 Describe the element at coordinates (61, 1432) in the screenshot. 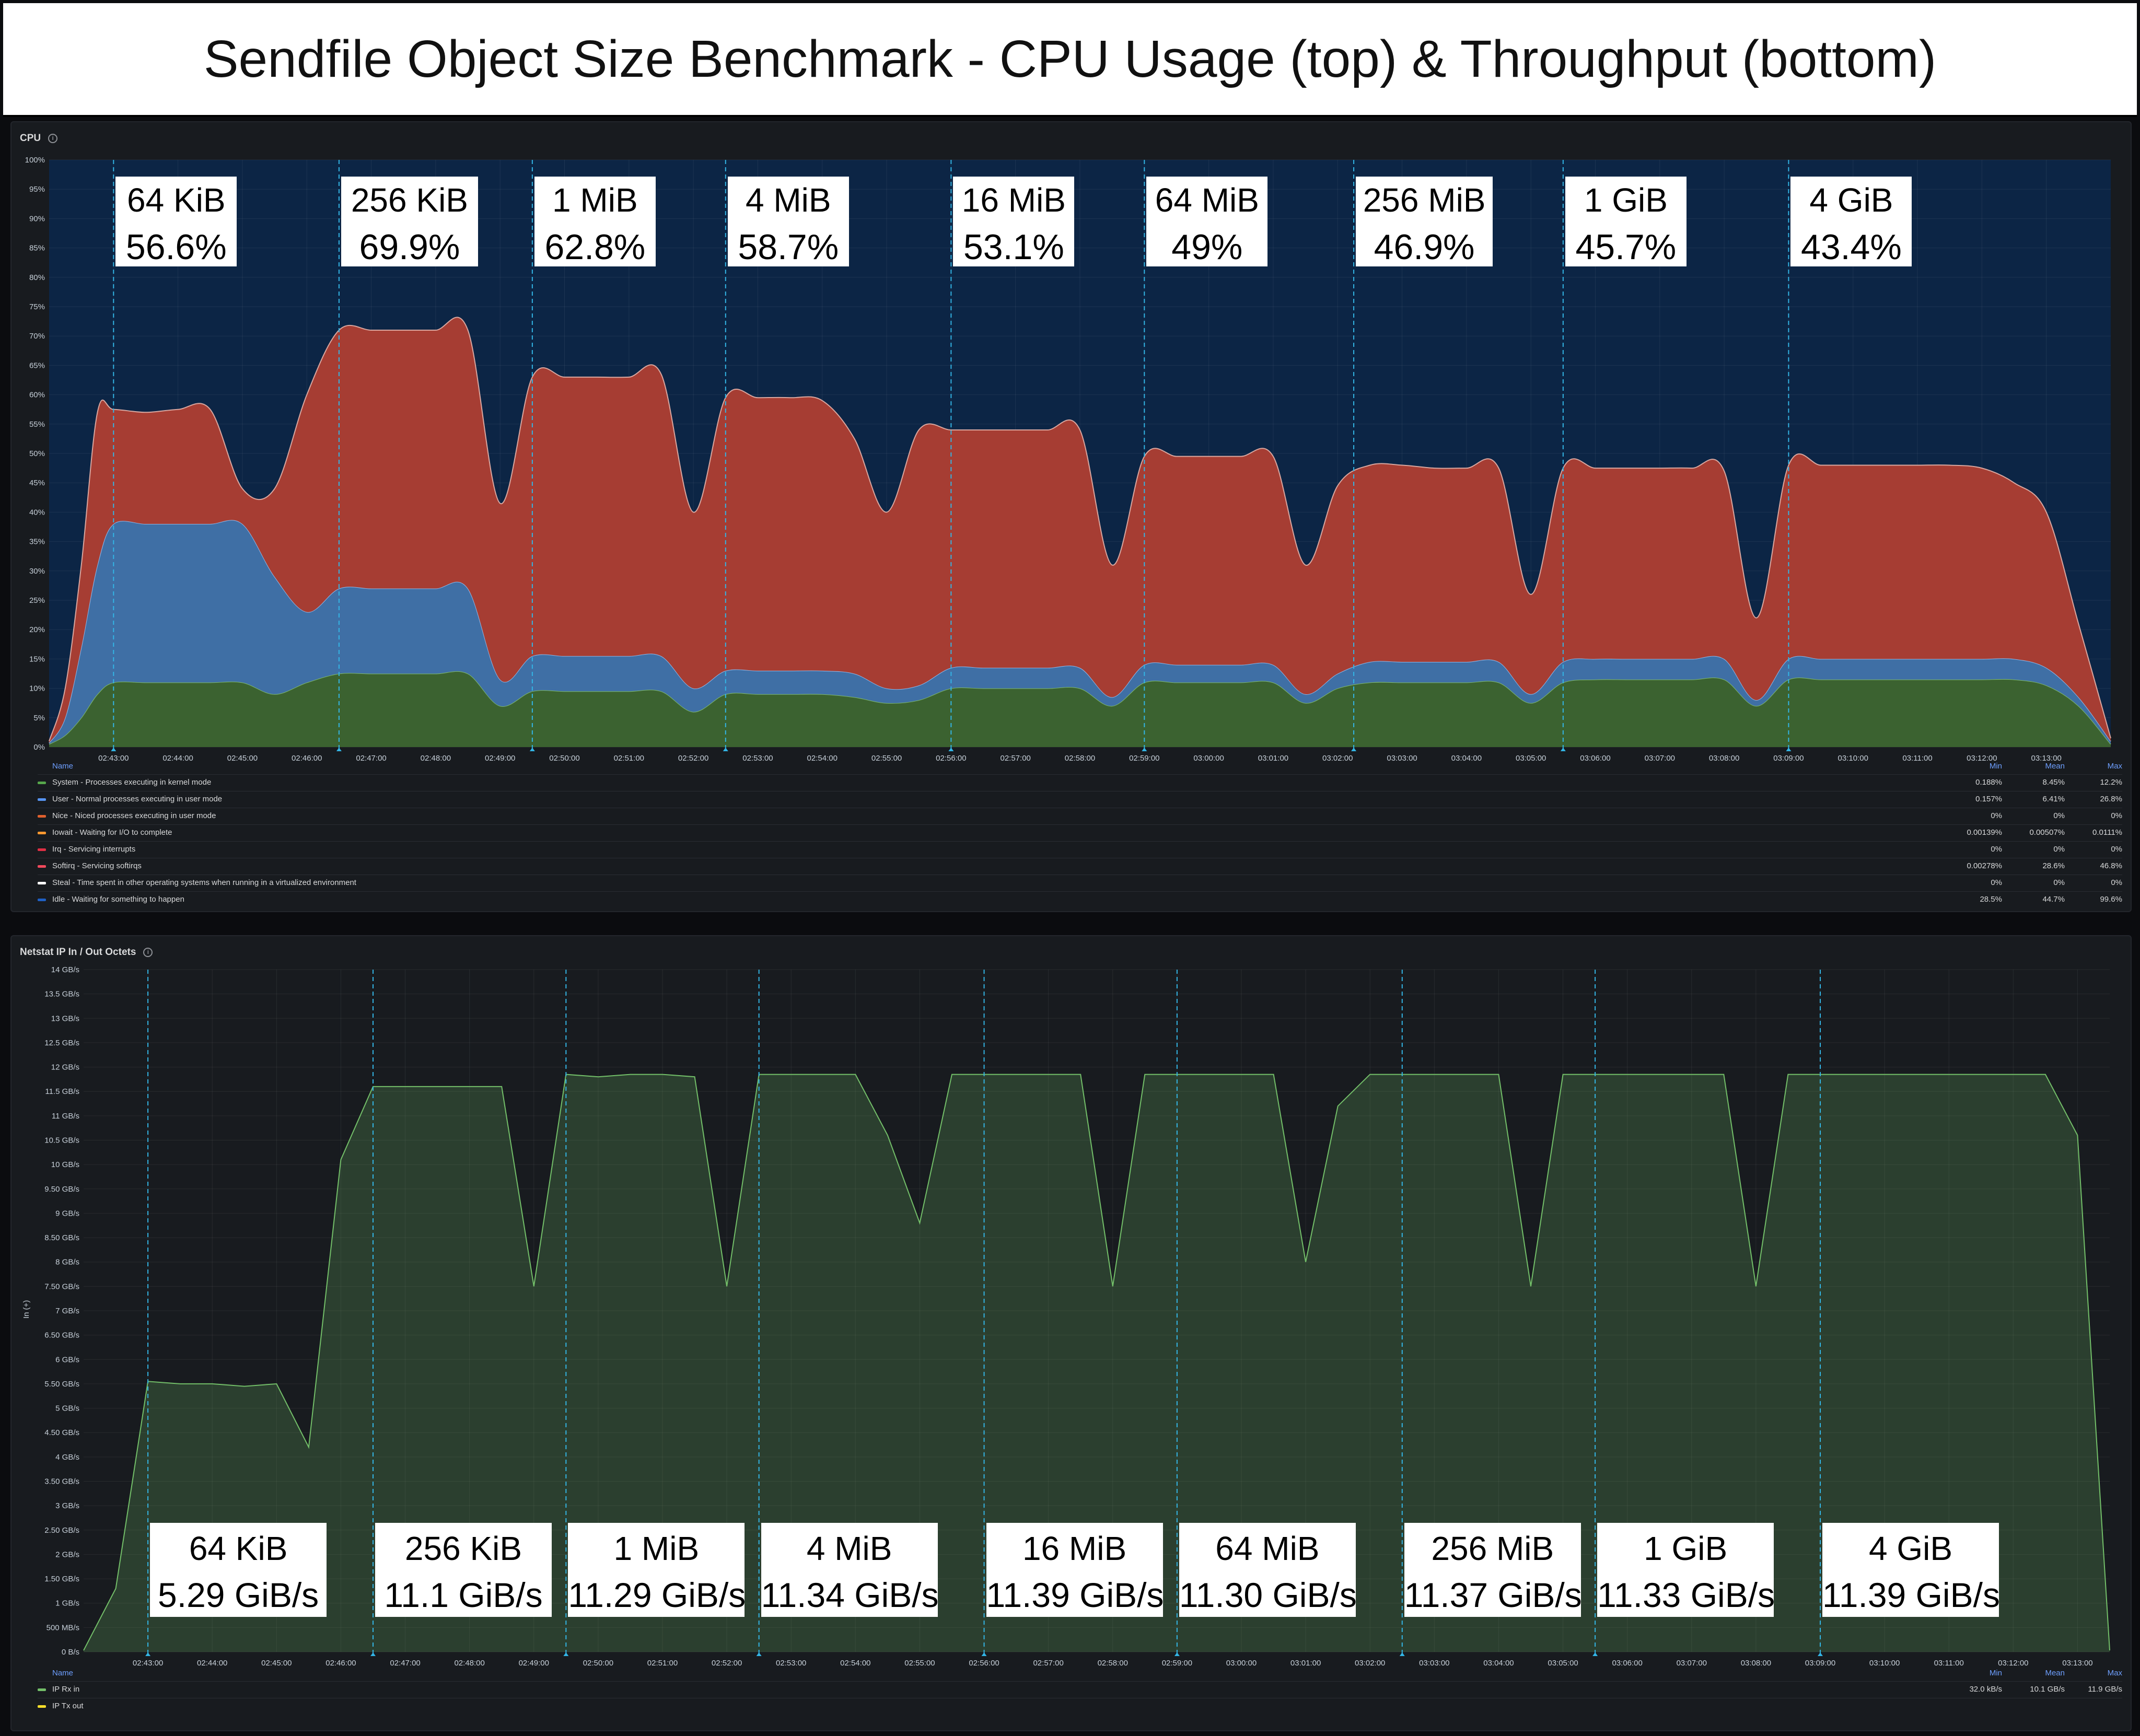

I see `y-tick-label: 4.50 GB/s` at that location.